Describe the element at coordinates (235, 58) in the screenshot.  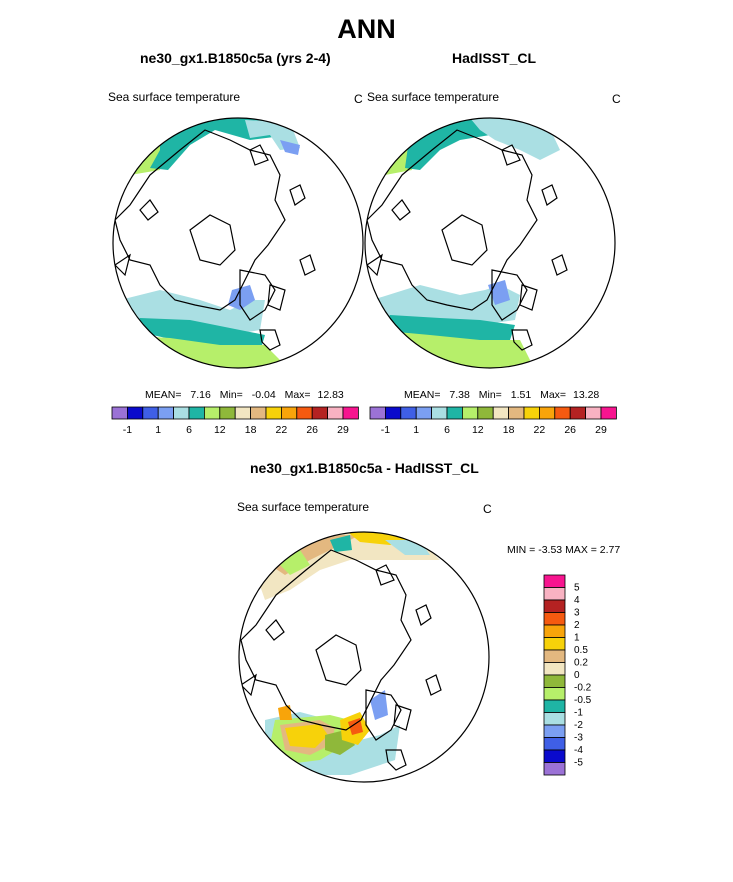
I see `panel-left-title: ne30_gx1.B1850c5a (yrs 2-4)` at that location.